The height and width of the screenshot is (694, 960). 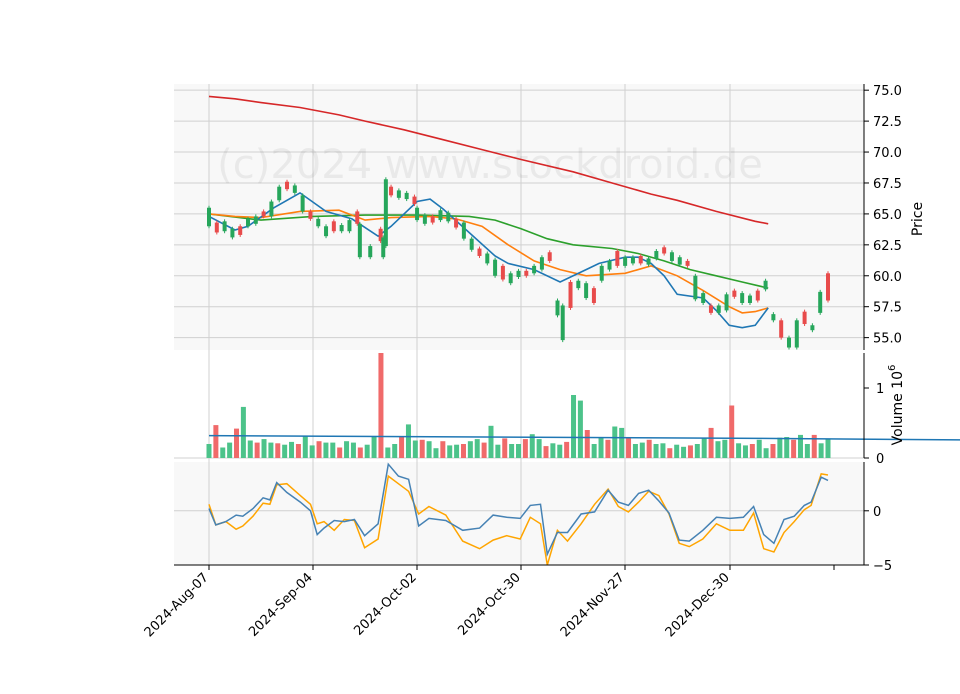 What do you see at coordinates (887, 91) in the screenshot?
I see `price-ytick-label: 75.0` at bounding box center [887, 91].